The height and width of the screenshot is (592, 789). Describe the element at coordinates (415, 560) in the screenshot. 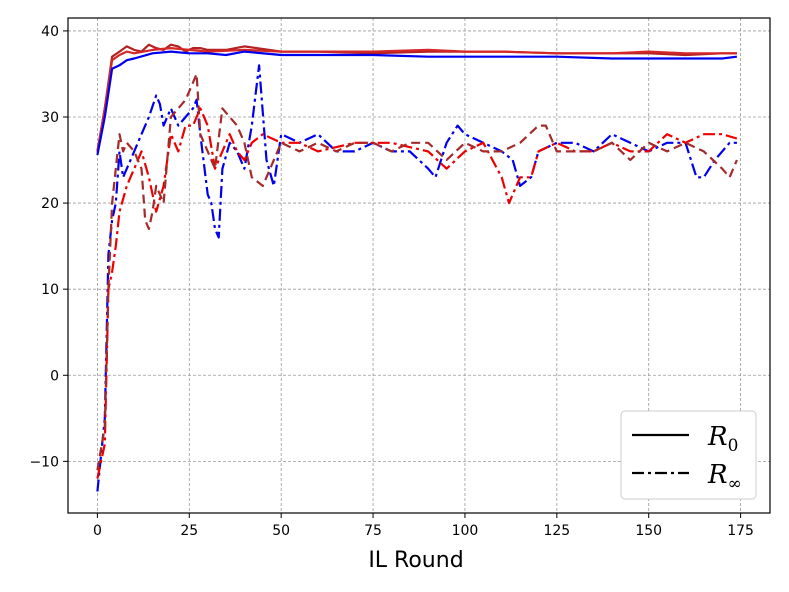

I see `x-axis-title: IL Round` at that location.